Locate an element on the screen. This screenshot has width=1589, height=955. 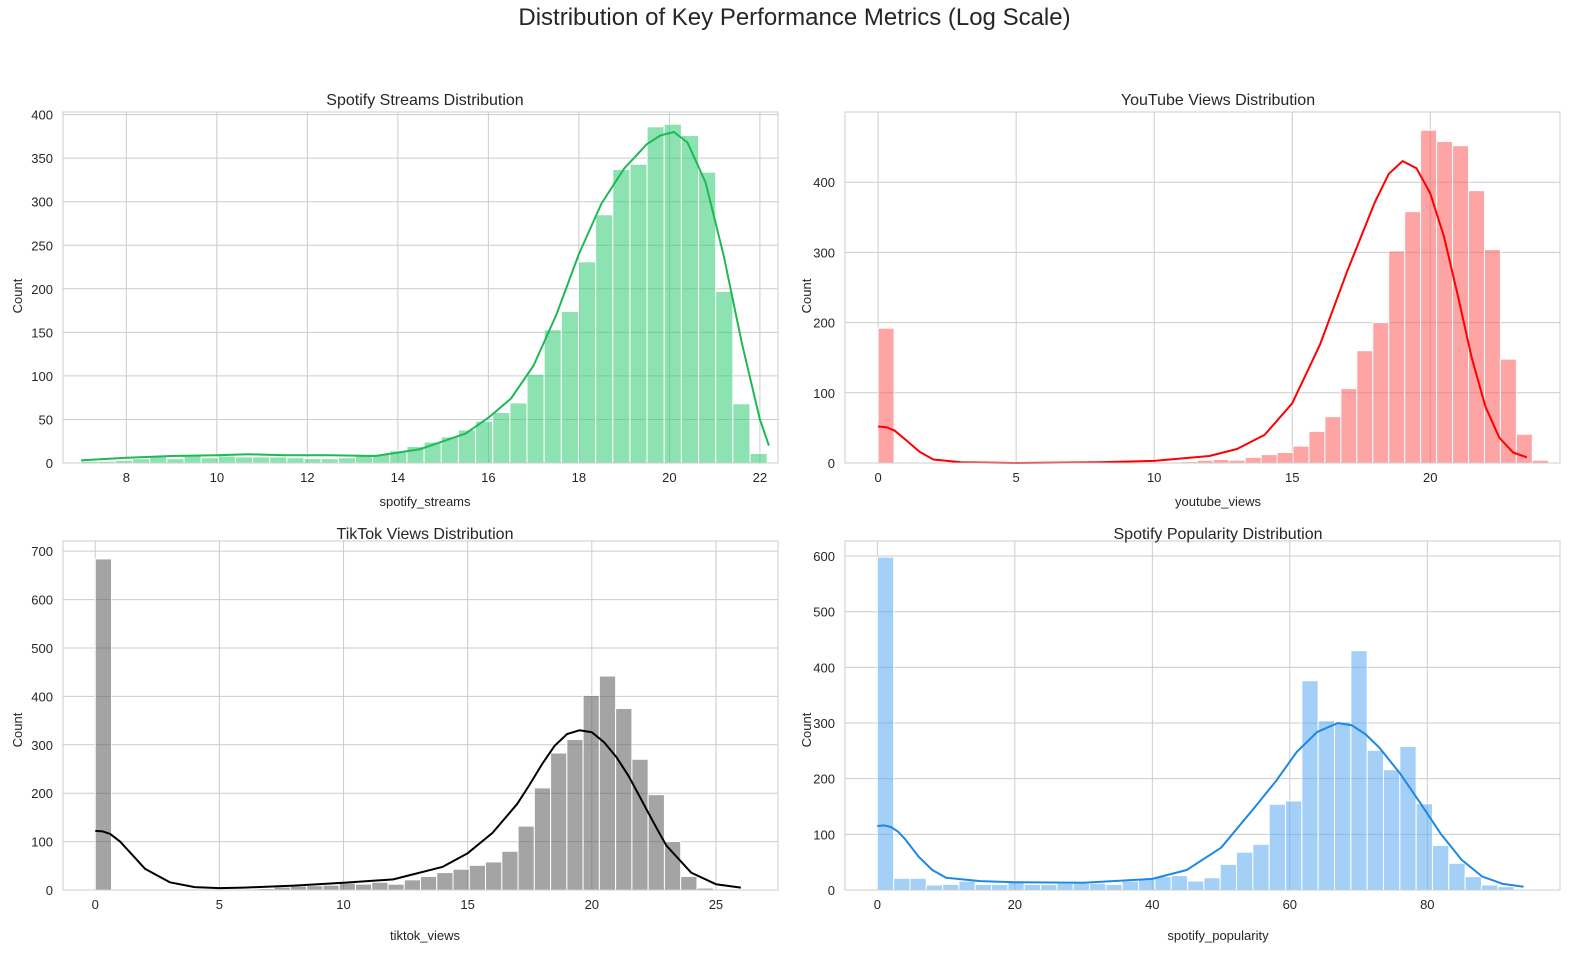
y-tick-label: 700 is located at coordinates (42, 551).